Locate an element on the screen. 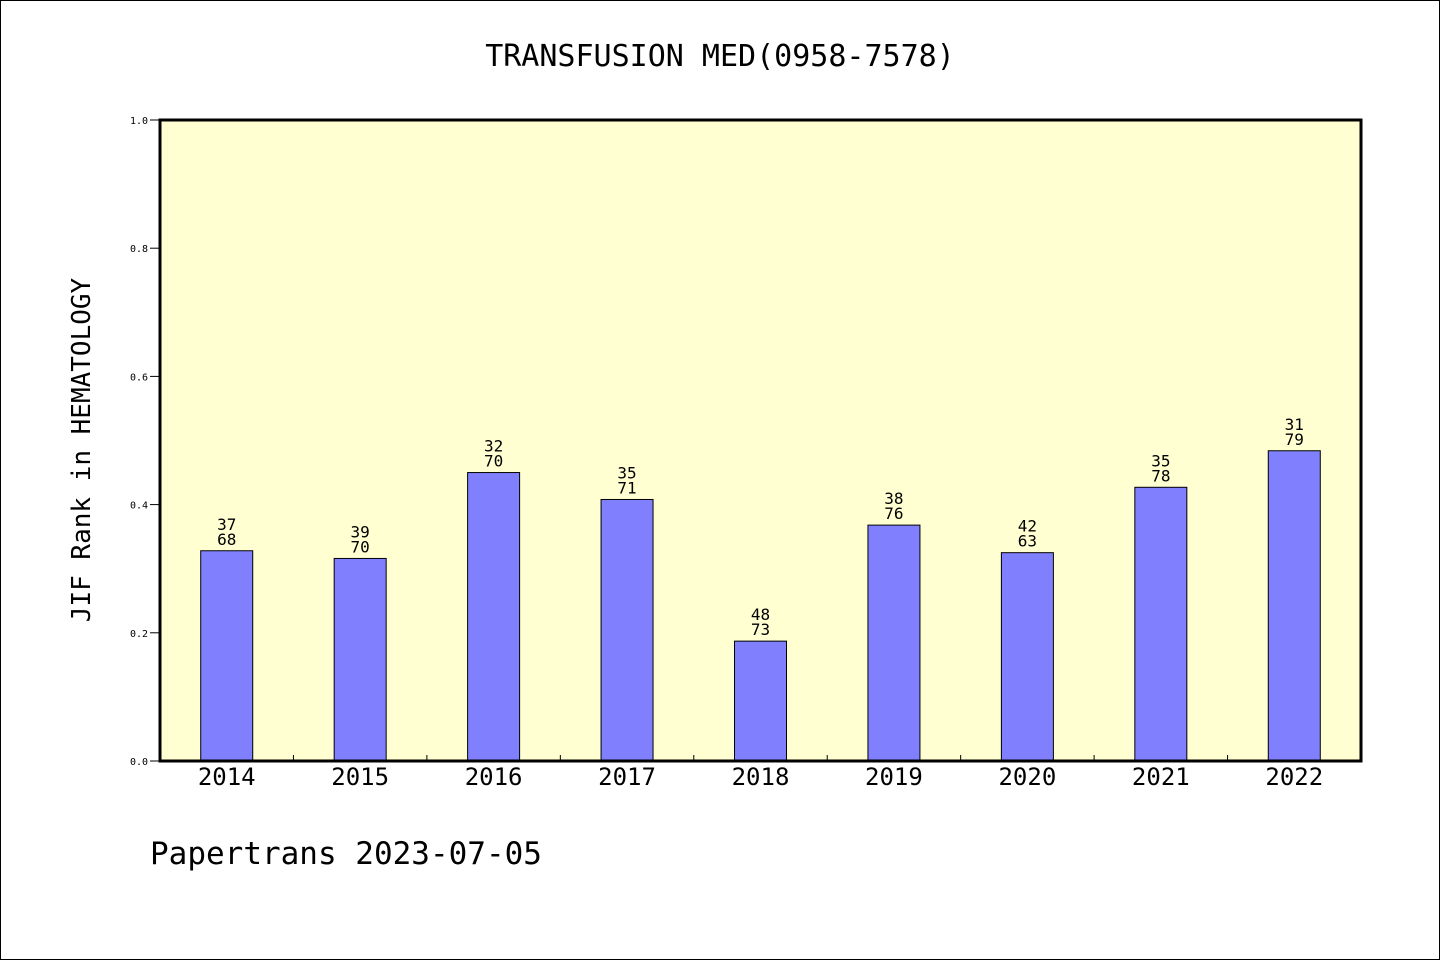 The width and height of the screenshot is (1440, 960). y-tick-label: 0.0 is located at coordinates (139, 762).